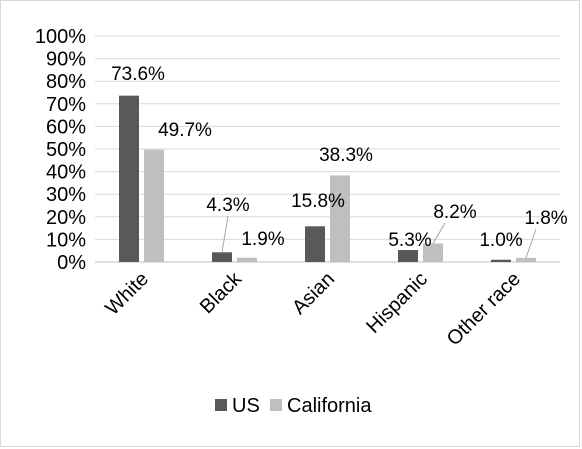  What do you see at coordinates (329, 406) in the screenshot?
I see `legend-label: California` at bounding box center [329, 406].